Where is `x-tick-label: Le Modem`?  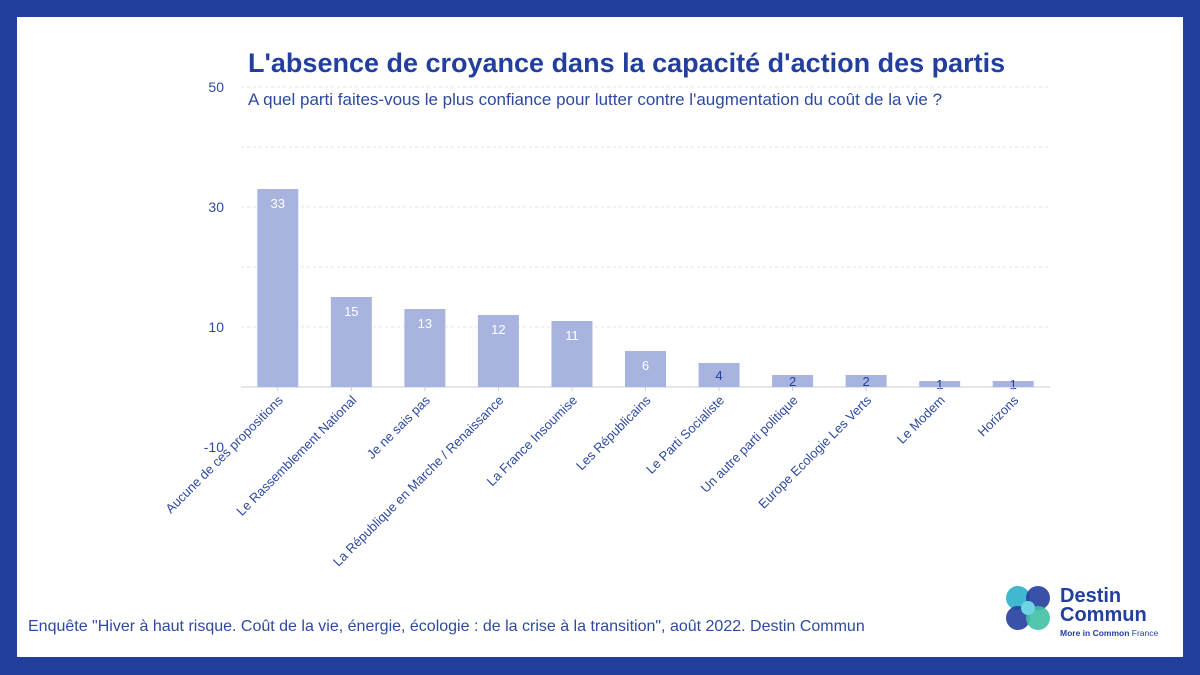
x-tick-label: Le Modem is located at coordinates (921, 420).